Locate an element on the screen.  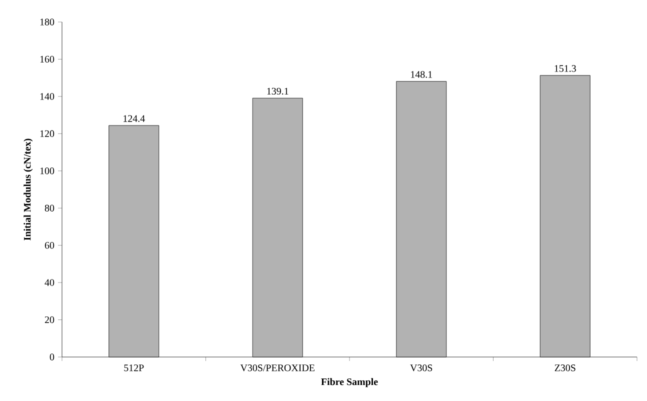
x-tick-label: Z30S is located at coordinates (565, 368).